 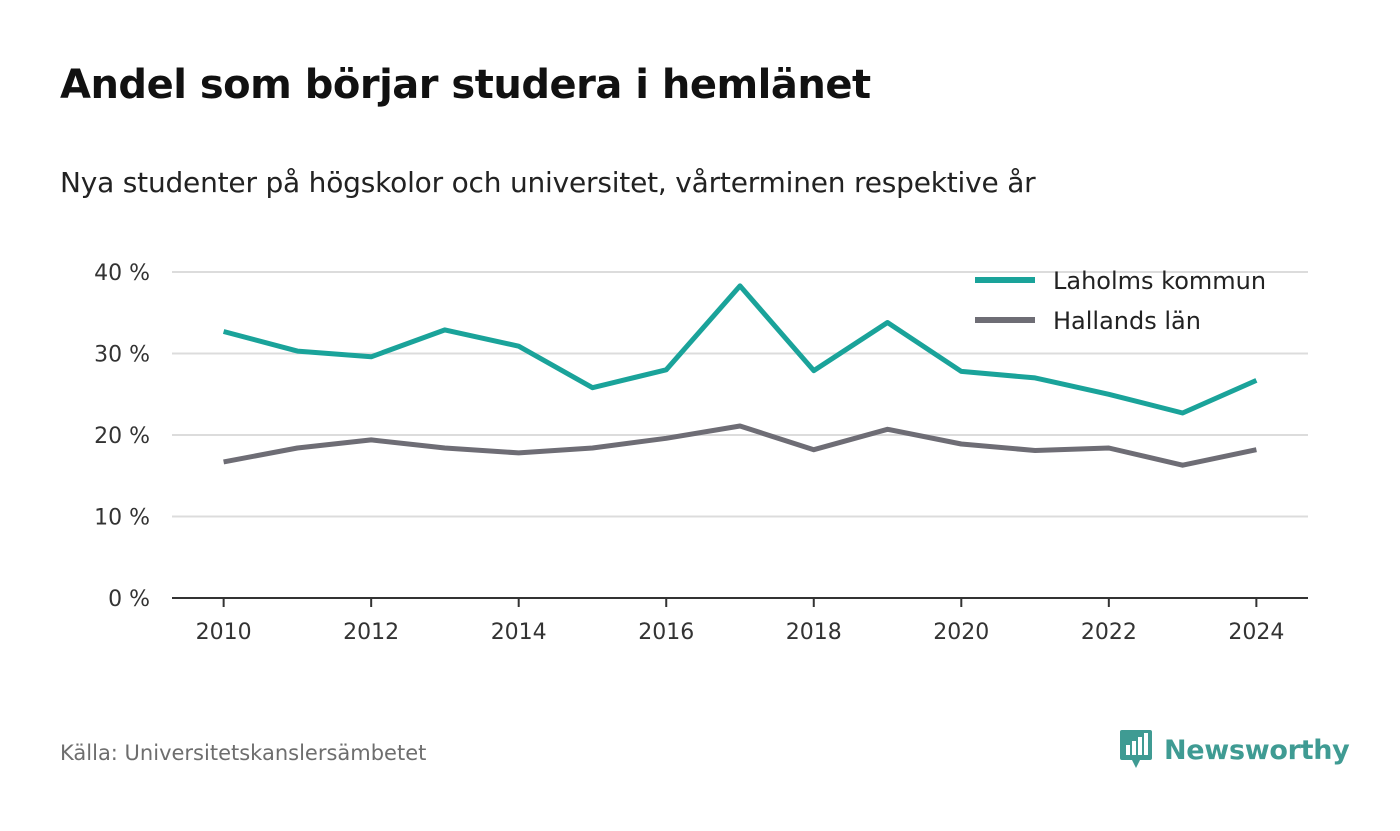 What do you see at coordinates (1109, 632) in the screenshot?
I see `x-tick-label: 2022` at bounding box center [1109, 632].